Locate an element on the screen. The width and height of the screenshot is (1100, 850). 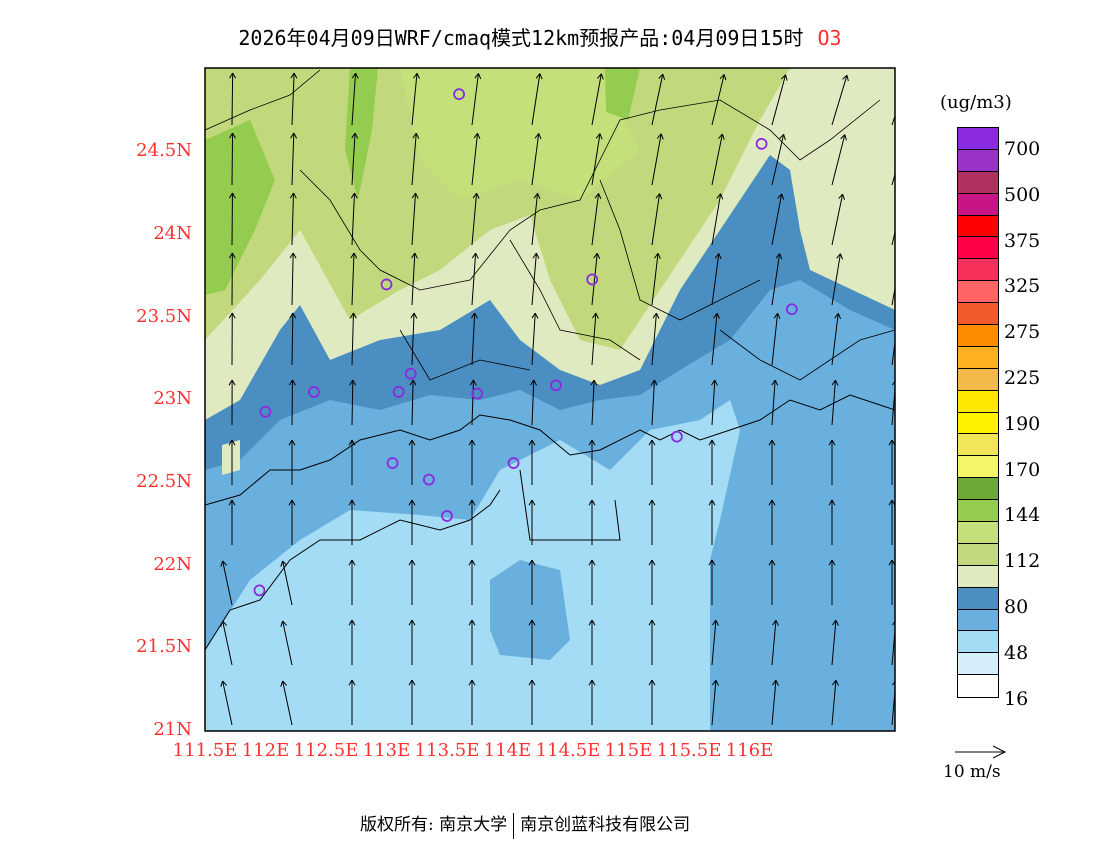
copyright-footer: 版权所有: 南京大学 南京创蓝科技有限公司 is located at coordinates (525, 824).